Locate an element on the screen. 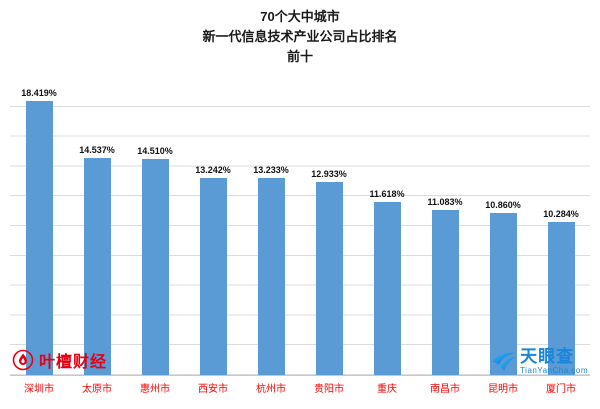 This screenshot has width=600, height=409. x-axis-label: 西安市 is located at coordinates (213, 389).